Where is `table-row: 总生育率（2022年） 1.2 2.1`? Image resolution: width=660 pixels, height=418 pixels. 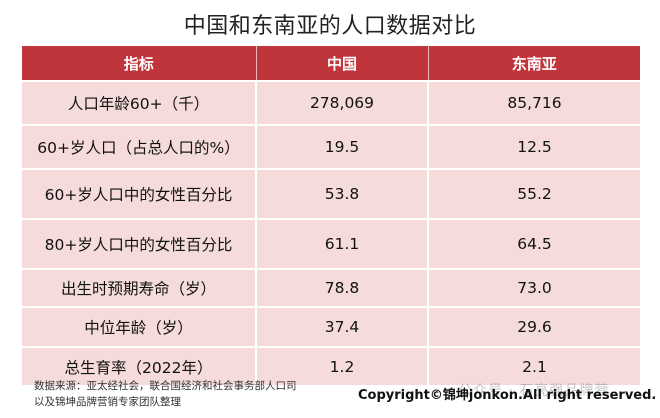
table-row: 总生育率（2022年） 1.2 2.1 is located at coordinates (331, 365).